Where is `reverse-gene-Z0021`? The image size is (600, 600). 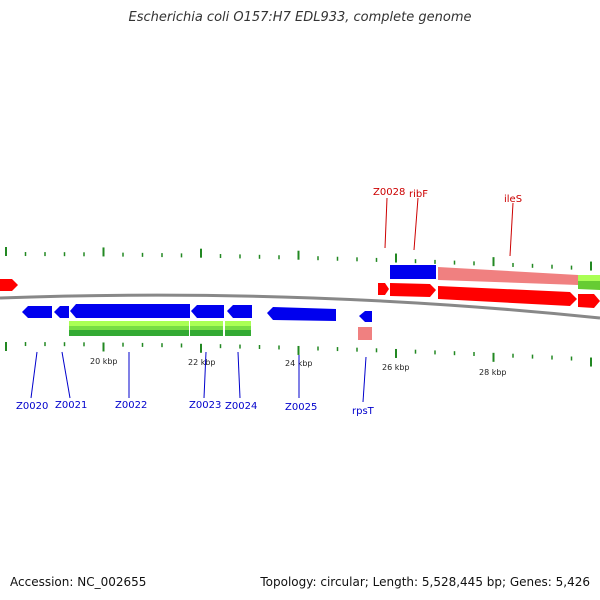
reverse-gene-Z0021 is located at coordinates (61, 312).